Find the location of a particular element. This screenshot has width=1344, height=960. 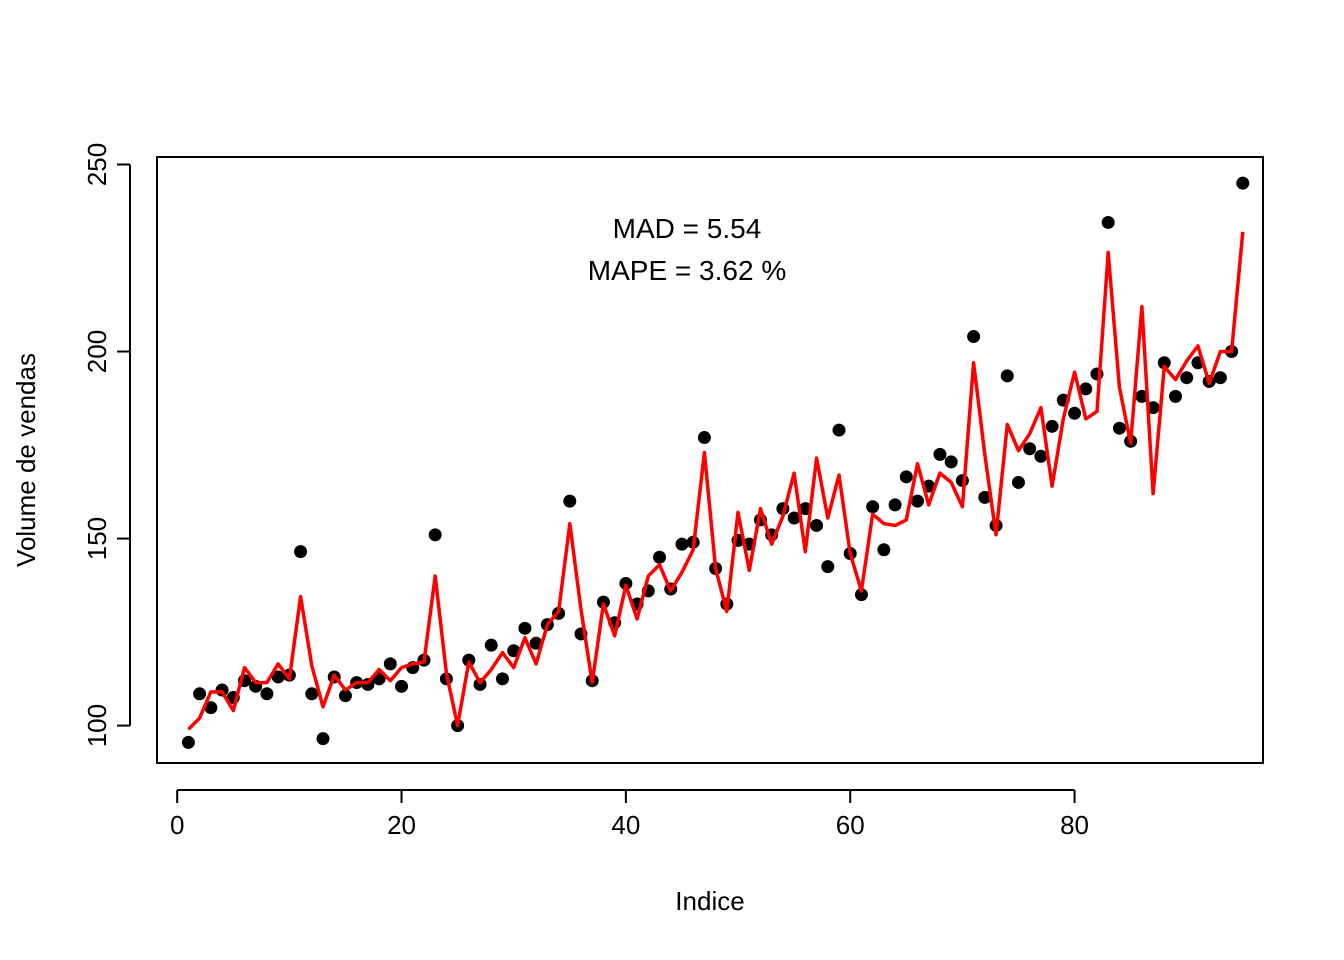

y-tick-label: 100 is located at coordinates (97, 725).